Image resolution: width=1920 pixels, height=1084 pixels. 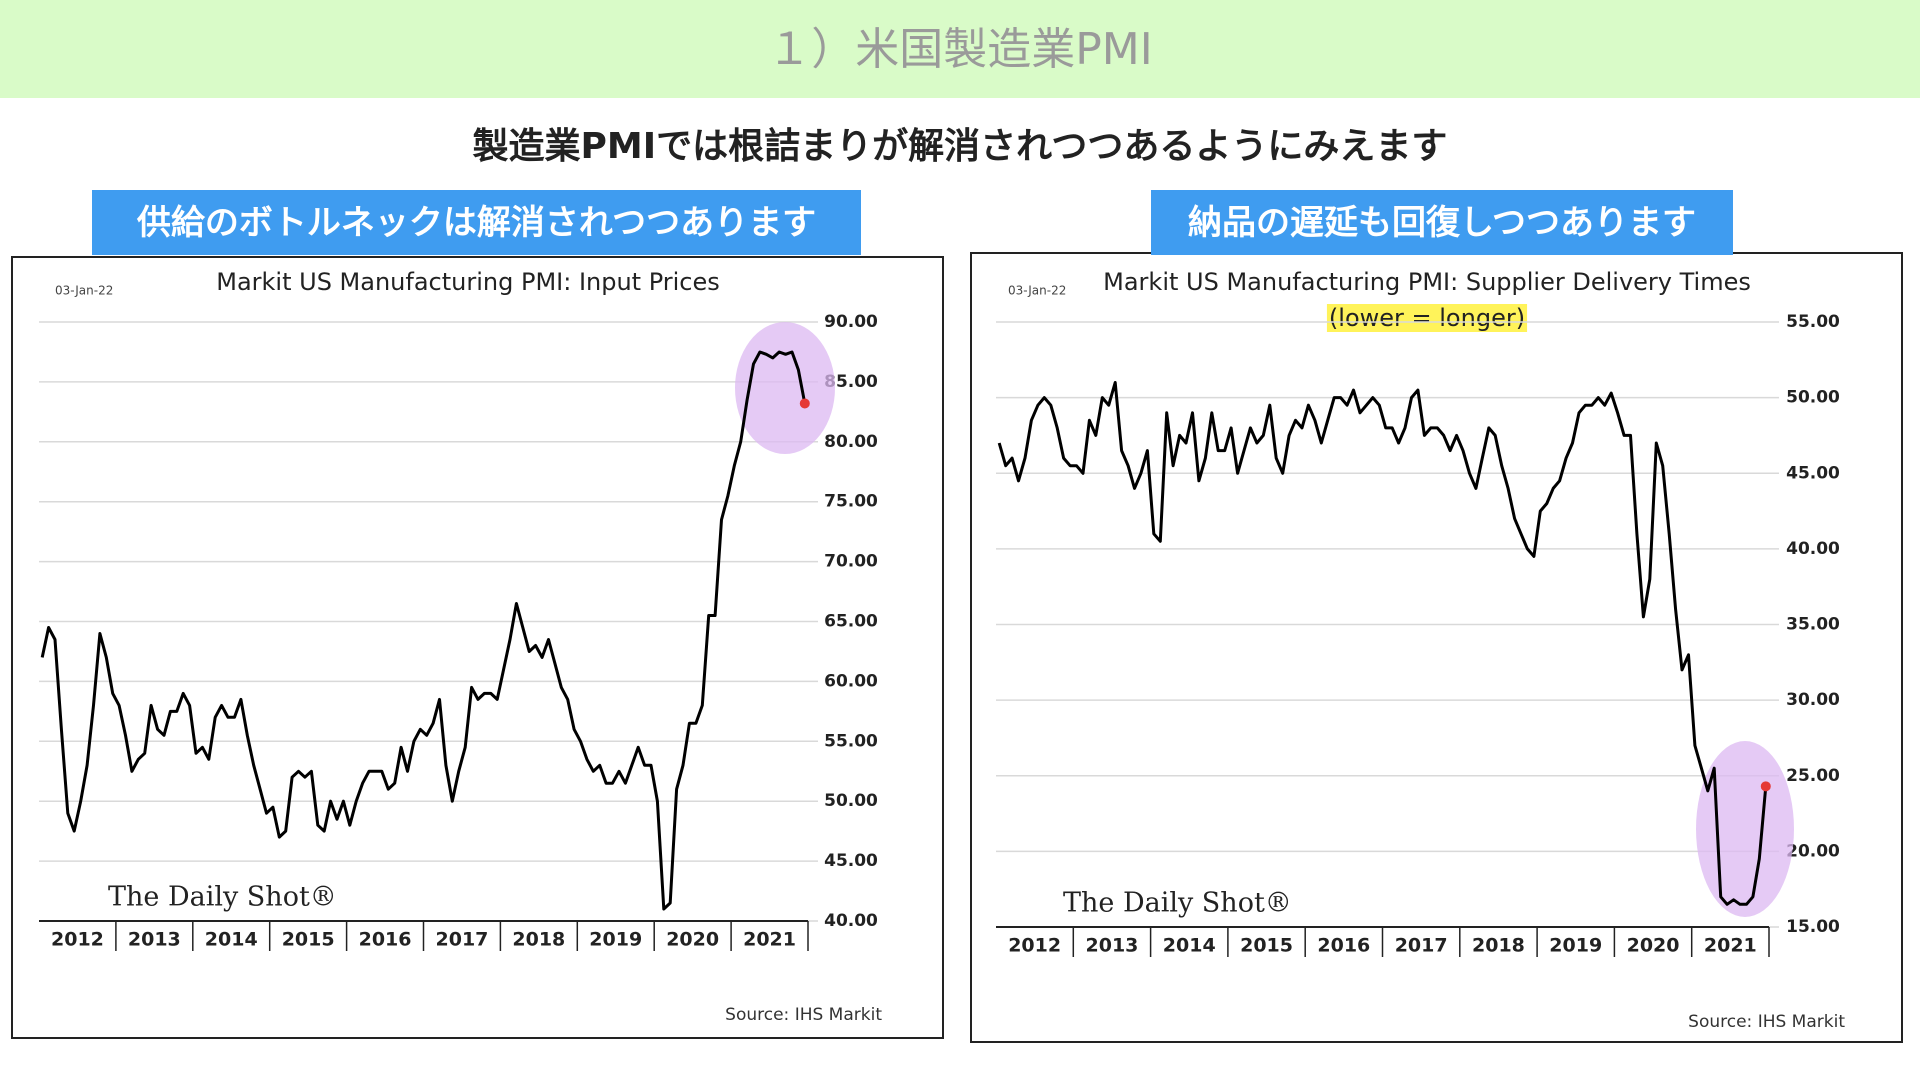 I want to click on chart-annotation: (lower = longer), so click(x=1427, y=318).